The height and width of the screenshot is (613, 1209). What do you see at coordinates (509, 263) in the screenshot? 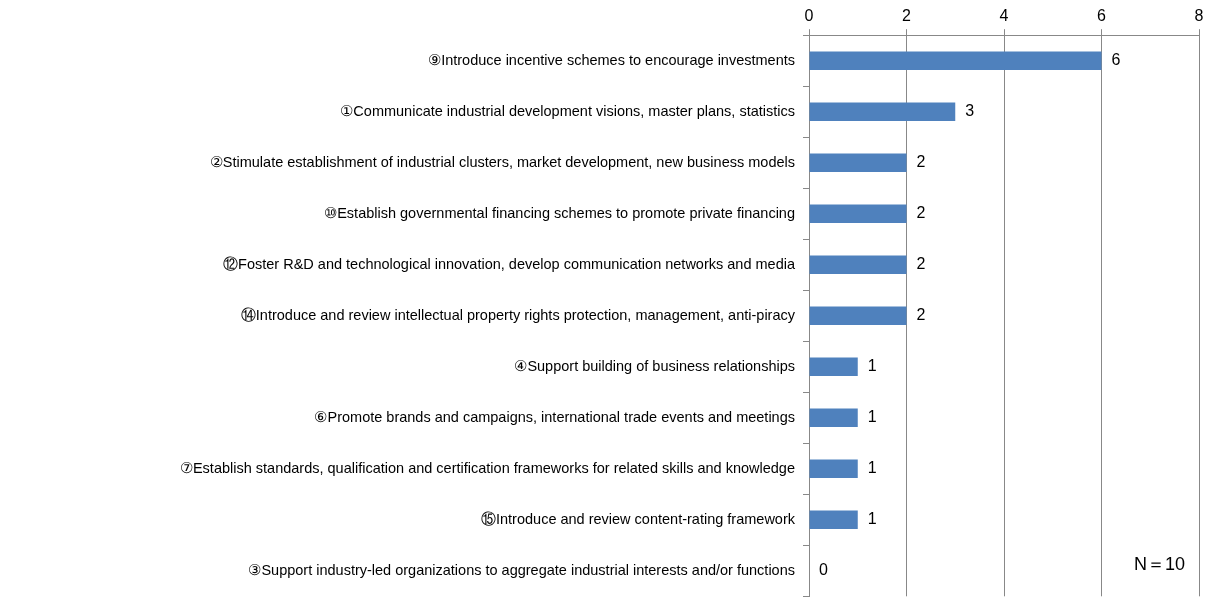
I see `y-tick-label: ⑫Foster R&D and technological innovation, develop communication networks and media` at bounding box center [509, 263].